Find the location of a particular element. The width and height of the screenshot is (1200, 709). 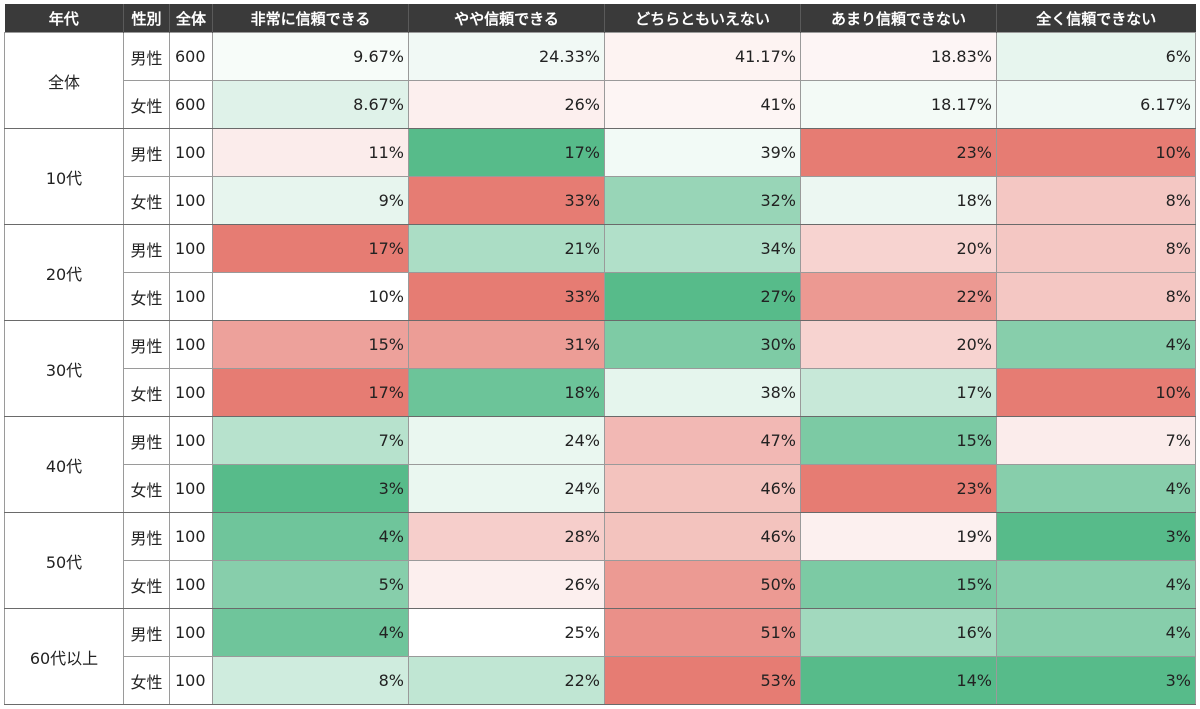

header-age: 年代 is located at coordinates (64, 18).